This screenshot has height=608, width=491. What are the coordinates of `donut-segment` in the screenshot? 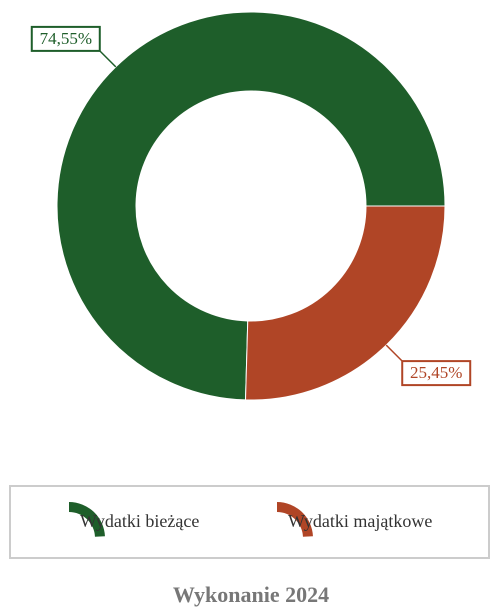 It's located at (345, 303).